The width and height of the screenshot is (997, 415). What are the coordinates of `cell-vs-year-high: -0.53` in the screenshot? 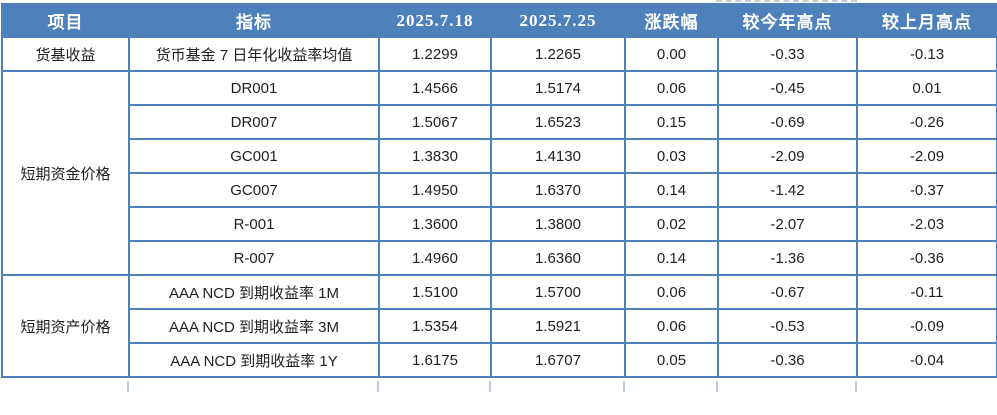 It's located at (787, 326).